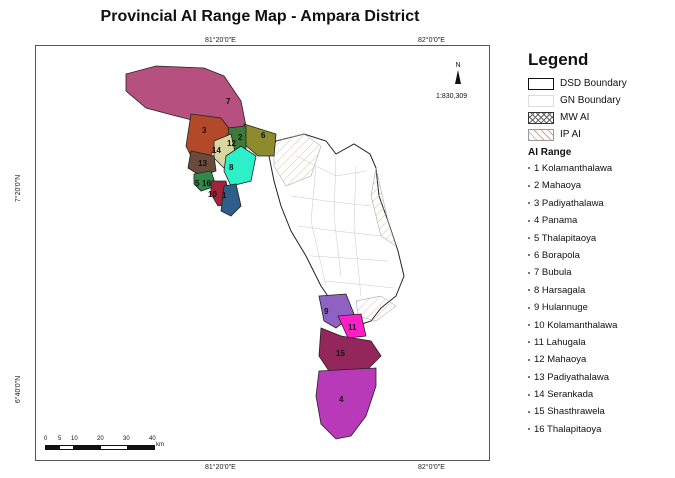 The height and width of the screenshot is (478, 675). What do you see at coordinates (593, 83) in the screenshot?
I see `legend-dsd-label: DSD Boundary` at bounding box center [593, 83].